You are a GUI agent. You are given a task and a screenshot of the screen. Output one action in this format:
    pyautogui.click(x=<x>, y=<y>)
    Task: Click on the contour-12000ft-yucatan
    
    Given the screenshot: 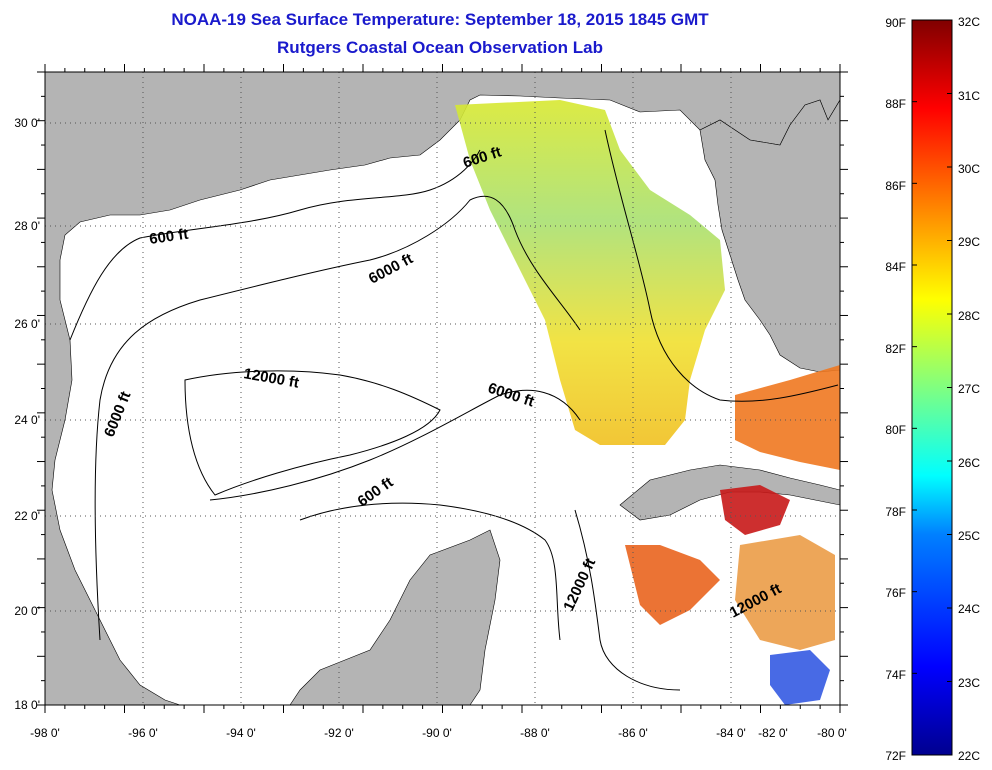 What is the action you would take?
    pyautogui.click(x=627, y=600)
    